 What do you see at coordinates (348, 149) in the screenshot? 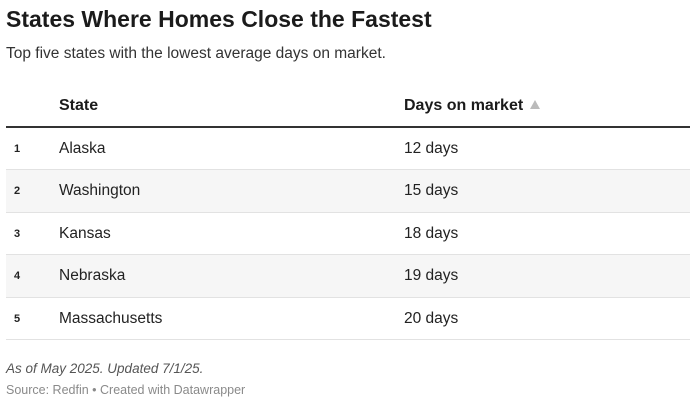
I see `table-row: 1 Alaska 12 days` at bounding box center [348, 149].